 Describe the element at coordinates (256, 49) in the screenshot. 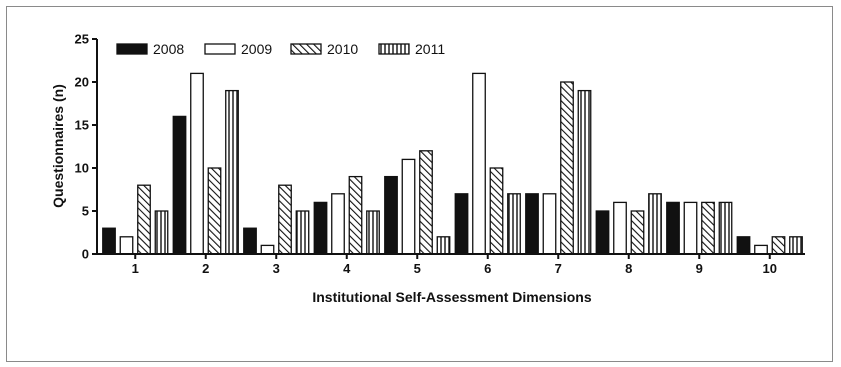

I see `legend-label-2009: 2009` at that location.